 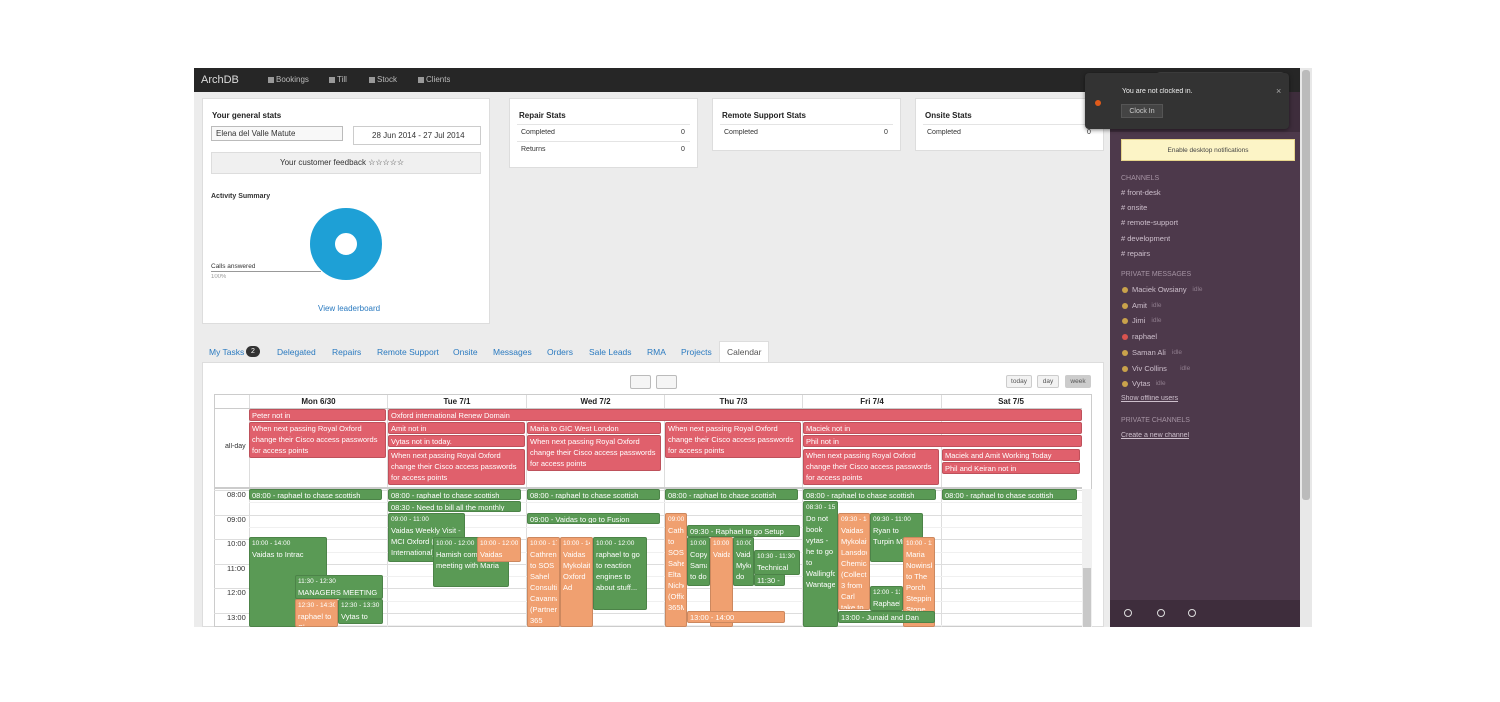 I want to click on nav-item: Bookings, so click(x=292, y=79).